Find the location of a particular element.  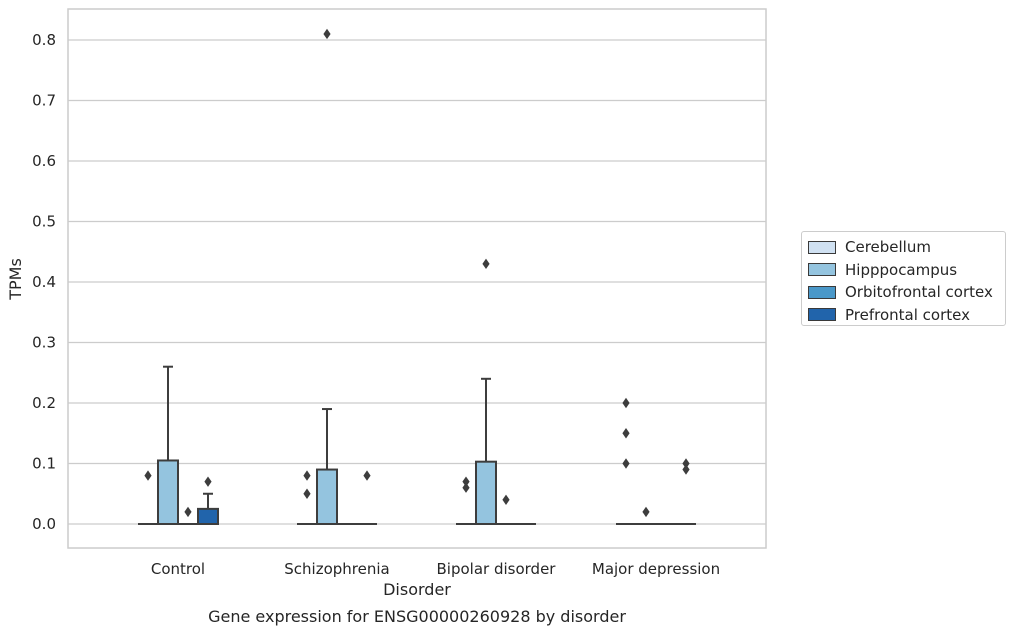

legend-label-prefrontal-cortex: Prefrontal cortex is located at coordinates (907, 314).